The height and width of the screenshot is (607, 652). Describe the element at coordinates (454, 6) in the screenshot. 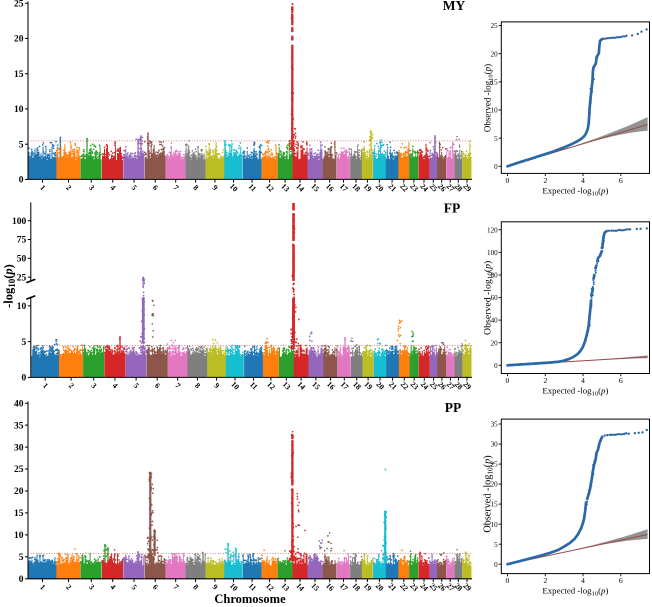

I see `svg-text: MY` at that location.